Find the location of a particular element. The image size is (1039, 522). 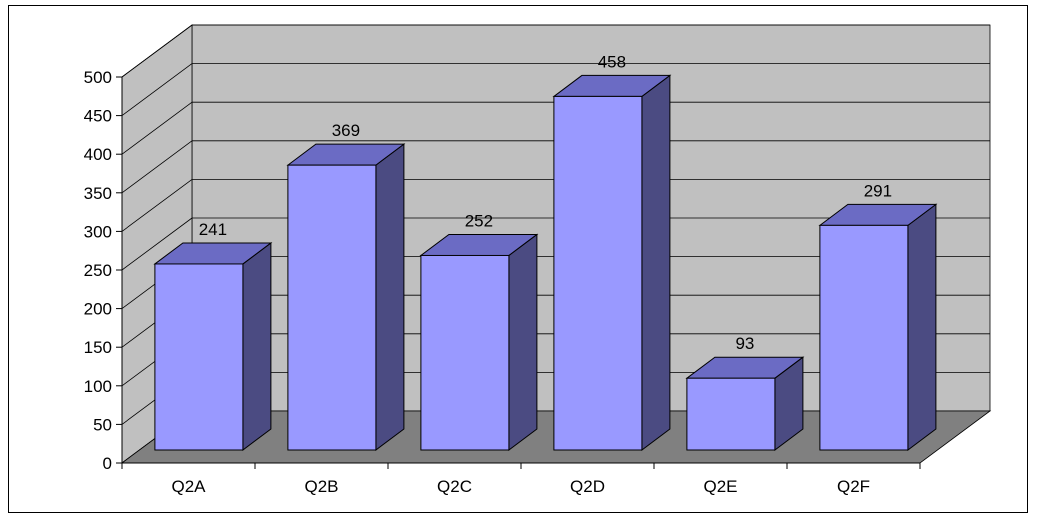

y-tick-label: 50 is located at coordinates (102, 424).